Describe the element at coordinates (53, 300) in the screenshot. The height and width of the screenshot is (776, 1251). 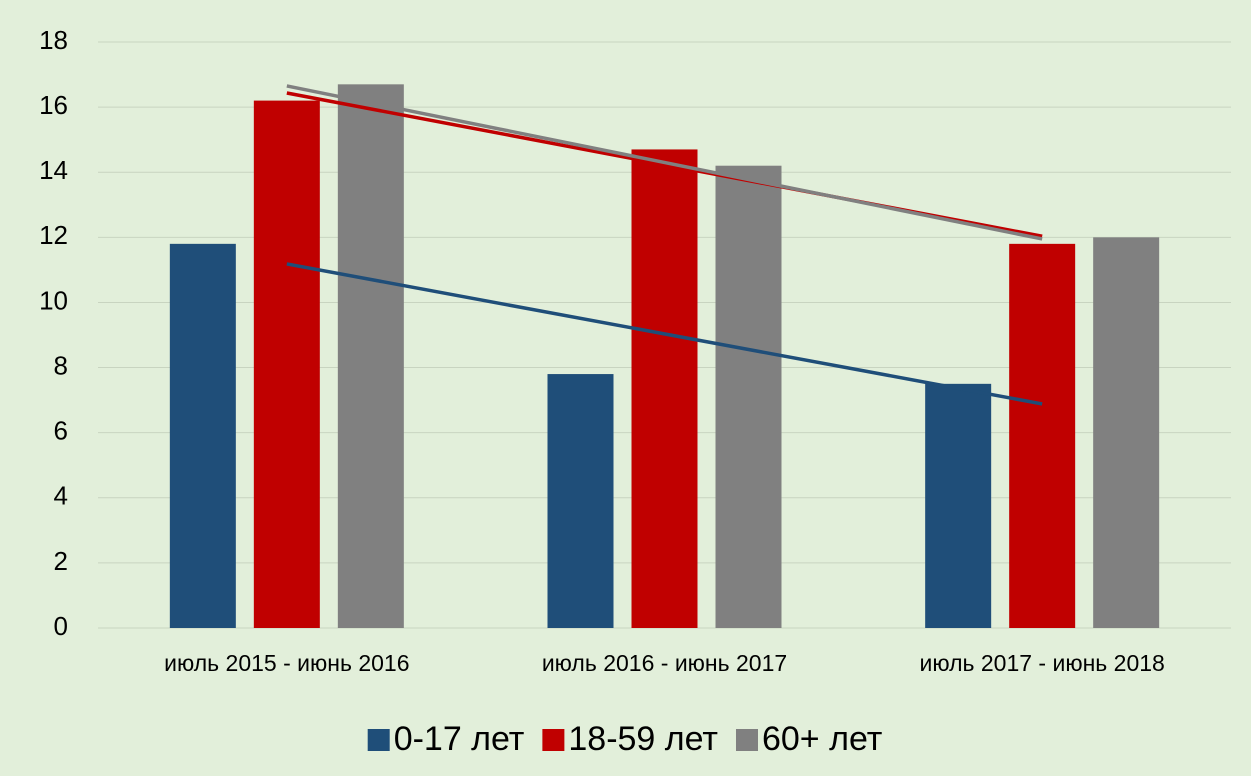
I see `y-tick-label: 10` at that location.